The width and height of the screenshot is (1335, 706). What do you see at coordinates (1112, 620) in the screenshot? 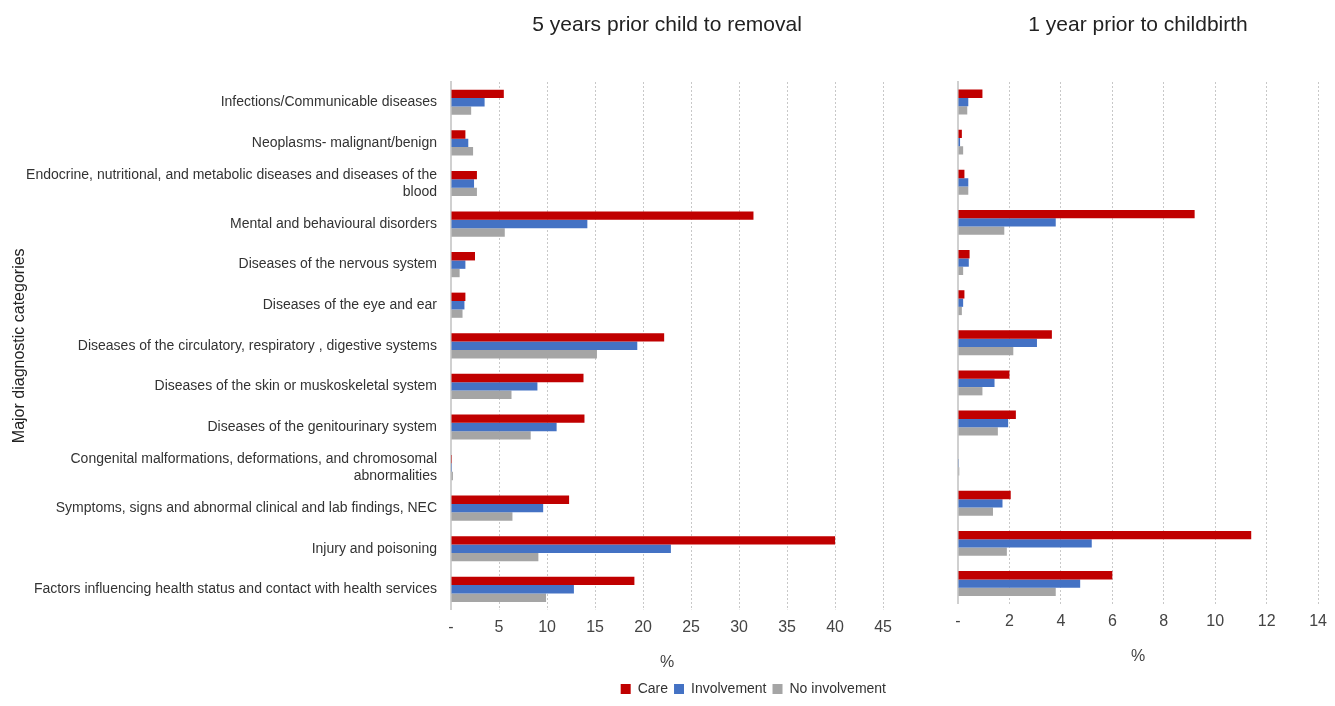
I see `x-tick-label: 6` at bounding box center [1112, 620].